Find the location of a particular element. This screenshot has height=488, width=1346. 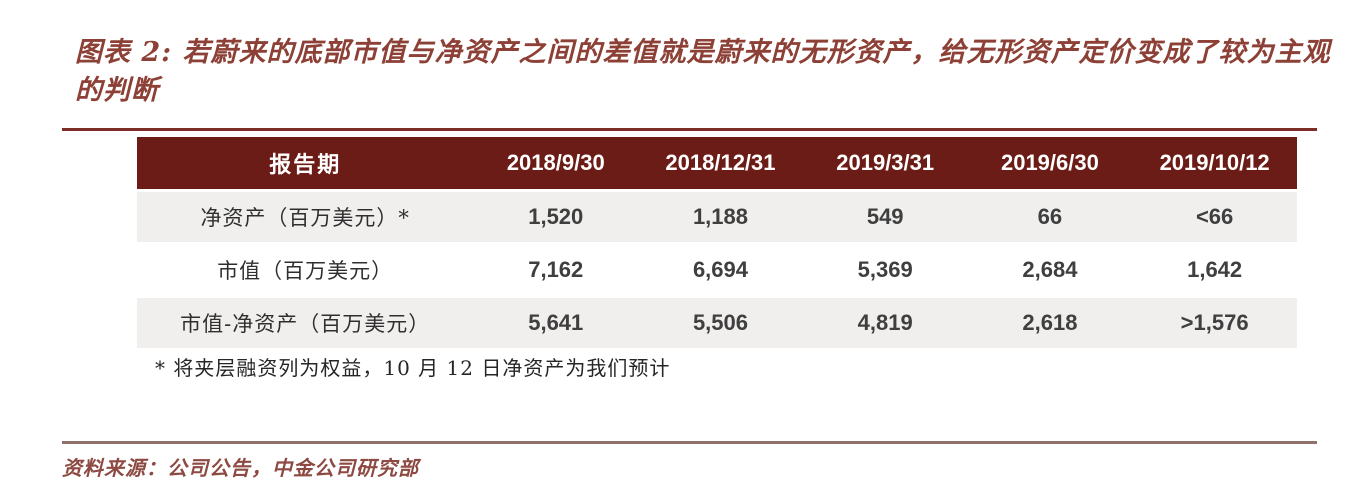

cell-value: 1,188 is located at coordinates (720, 216).